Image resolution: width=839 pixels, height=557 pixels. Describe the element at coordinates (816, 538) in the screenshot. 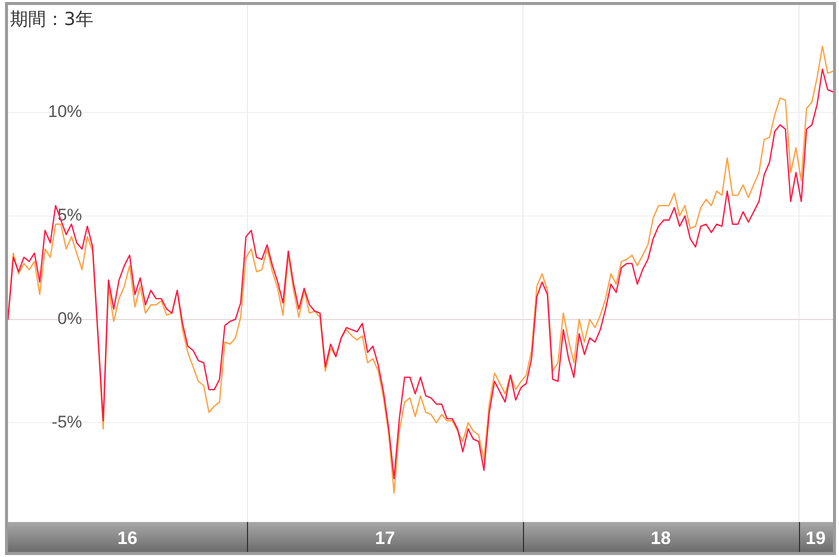

I see `x-tick-label: 19` at that location.